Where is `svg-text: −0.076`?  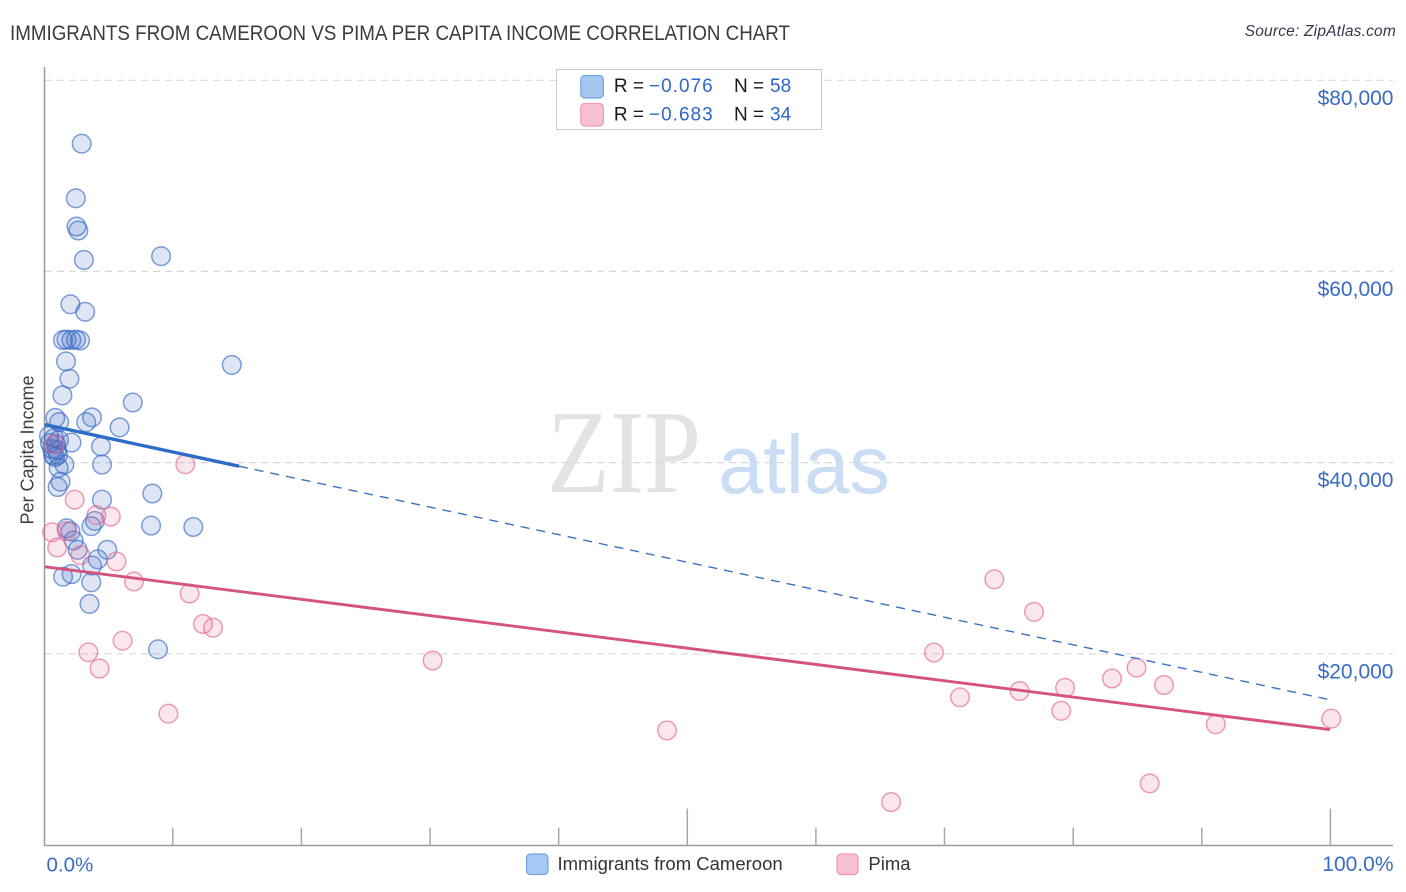 svg-text: −0.076 is located at coordinates (681, 86).